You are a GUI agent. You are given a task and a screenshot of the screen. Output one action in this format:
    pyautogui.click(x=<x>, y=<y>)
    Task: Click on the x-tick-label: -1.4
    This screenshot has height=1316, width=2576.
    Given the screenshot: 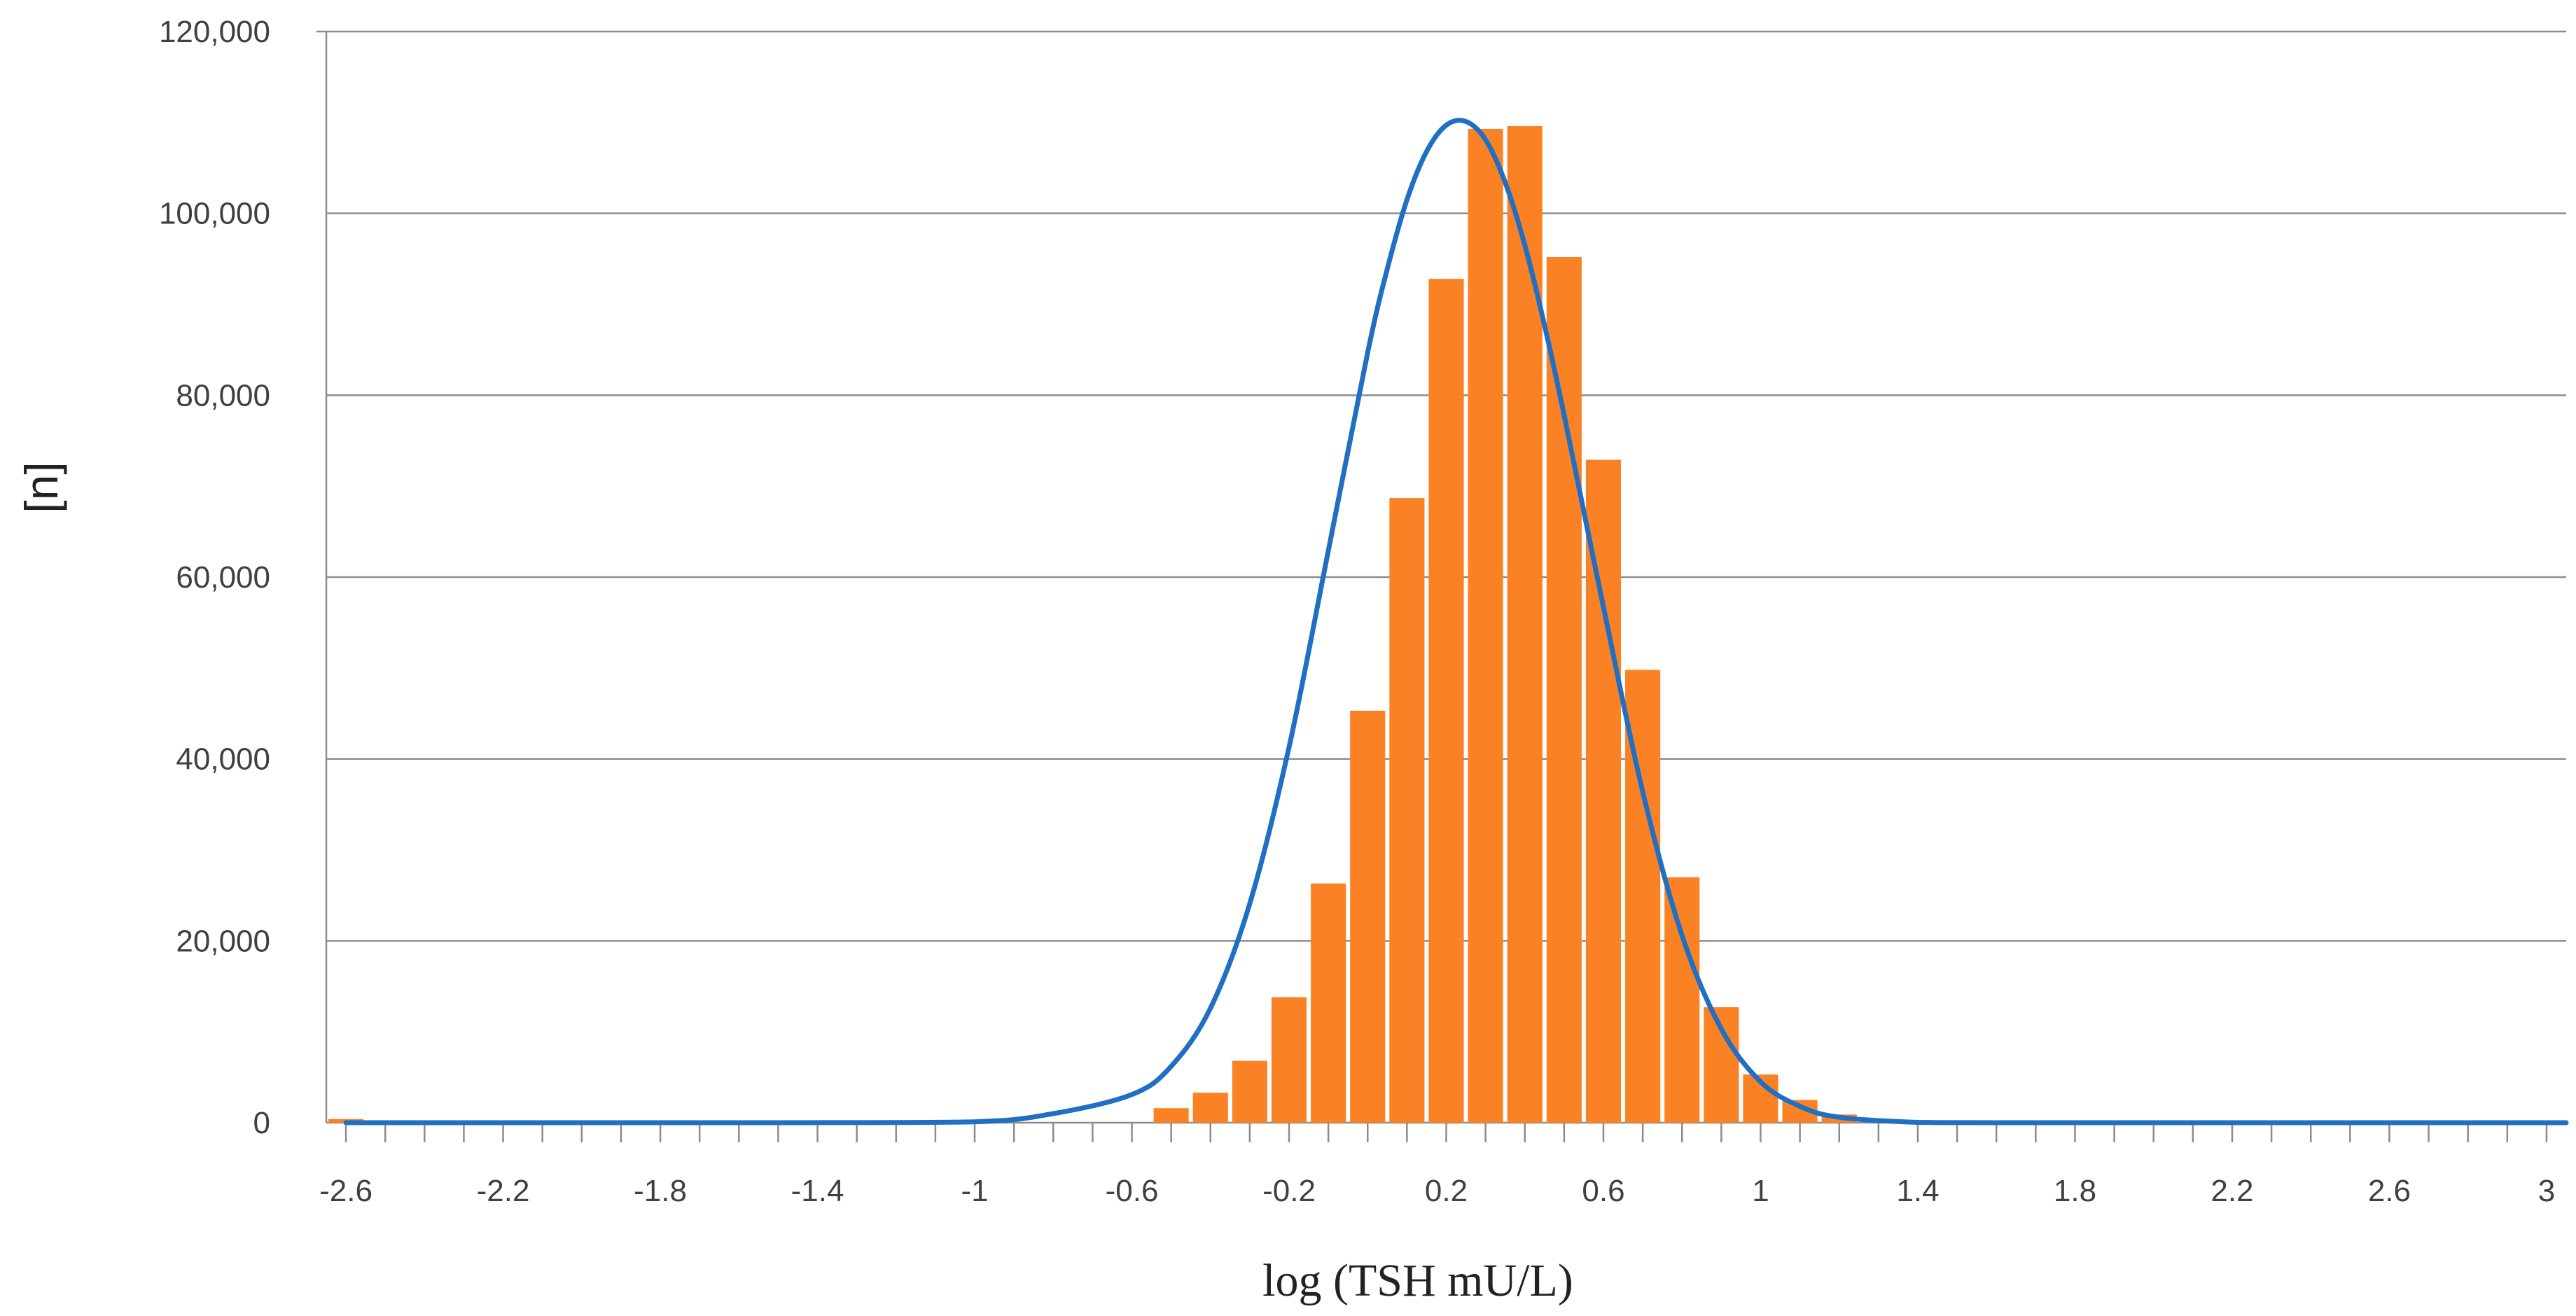 What is the action you would take?
    pyautogui.click(x=817, y=1191)
    